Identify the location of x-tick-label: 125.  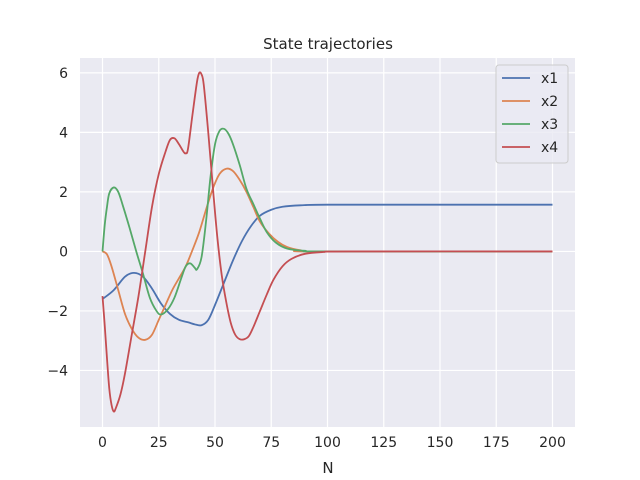
(383, 443).